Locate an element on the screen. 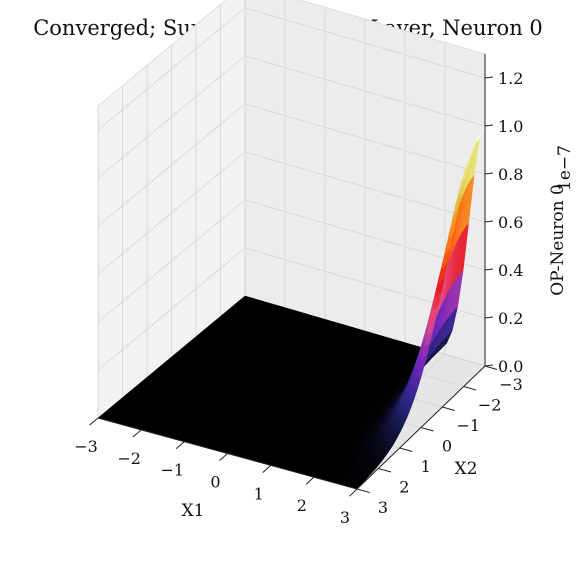 This screenshot has width=576, height=576. y-tick-label: 3 is located at coordinates (383, 507).